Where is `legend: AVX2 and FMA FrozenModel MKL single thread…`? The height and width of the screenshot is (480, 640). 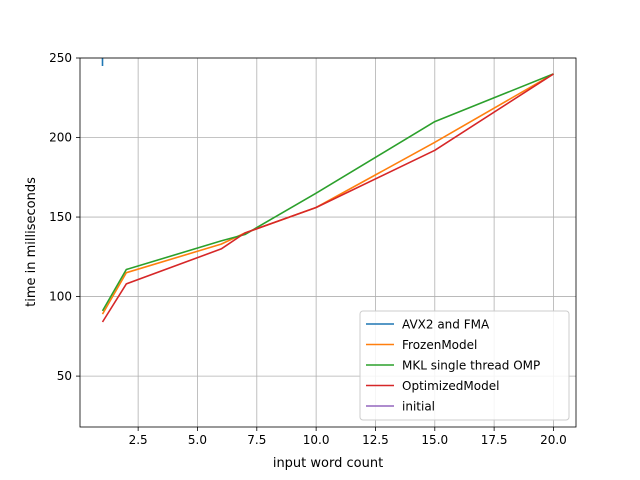 legend: AVX2 and FMA FrozenModel MKL single thread… is located at coordinates (464, 365).